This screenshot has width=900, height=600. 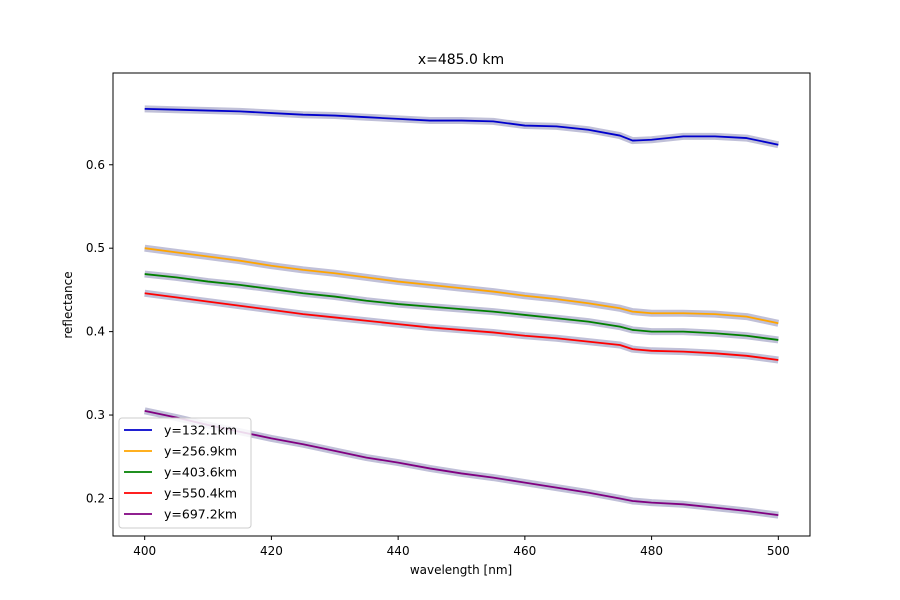 I want to click on series-line-y-697-2km, so click(x=461, y=463).